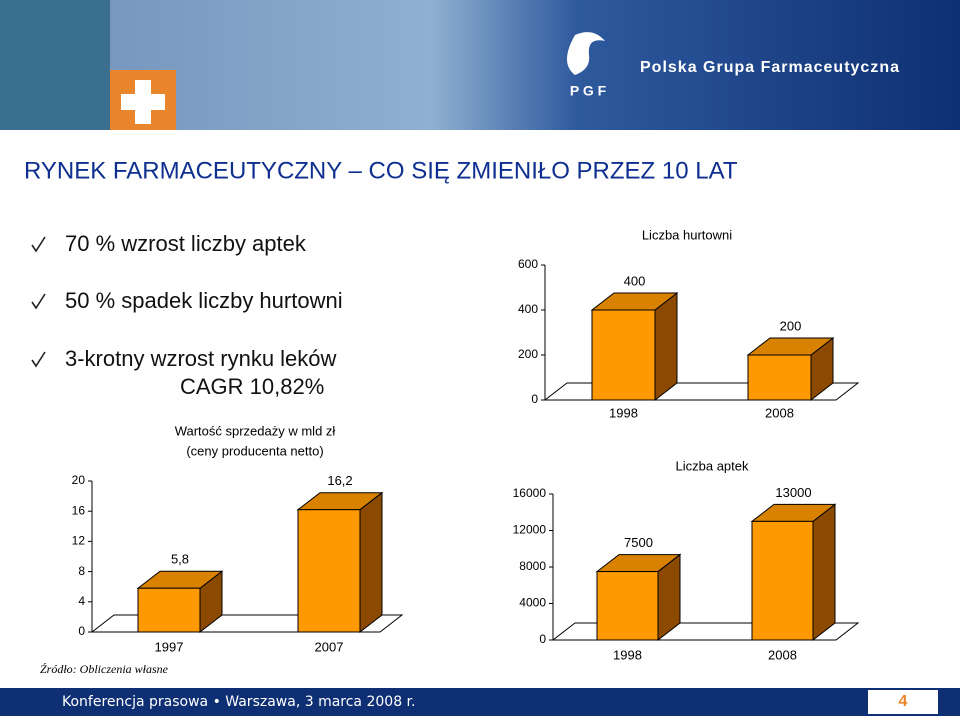  What do you see at coordinates (254, 450) in the screenshot?
I see `chart-title: (ceny producenta netto)` at bounding box center [254, 450].